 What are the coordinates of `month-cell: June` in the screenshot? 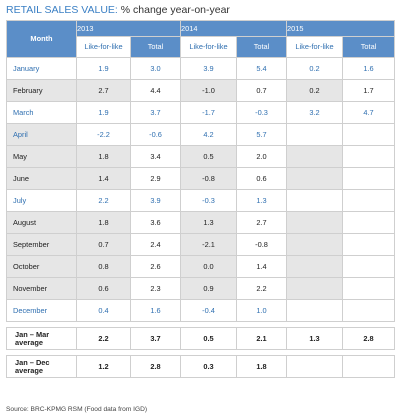 It's located at (41, 178).